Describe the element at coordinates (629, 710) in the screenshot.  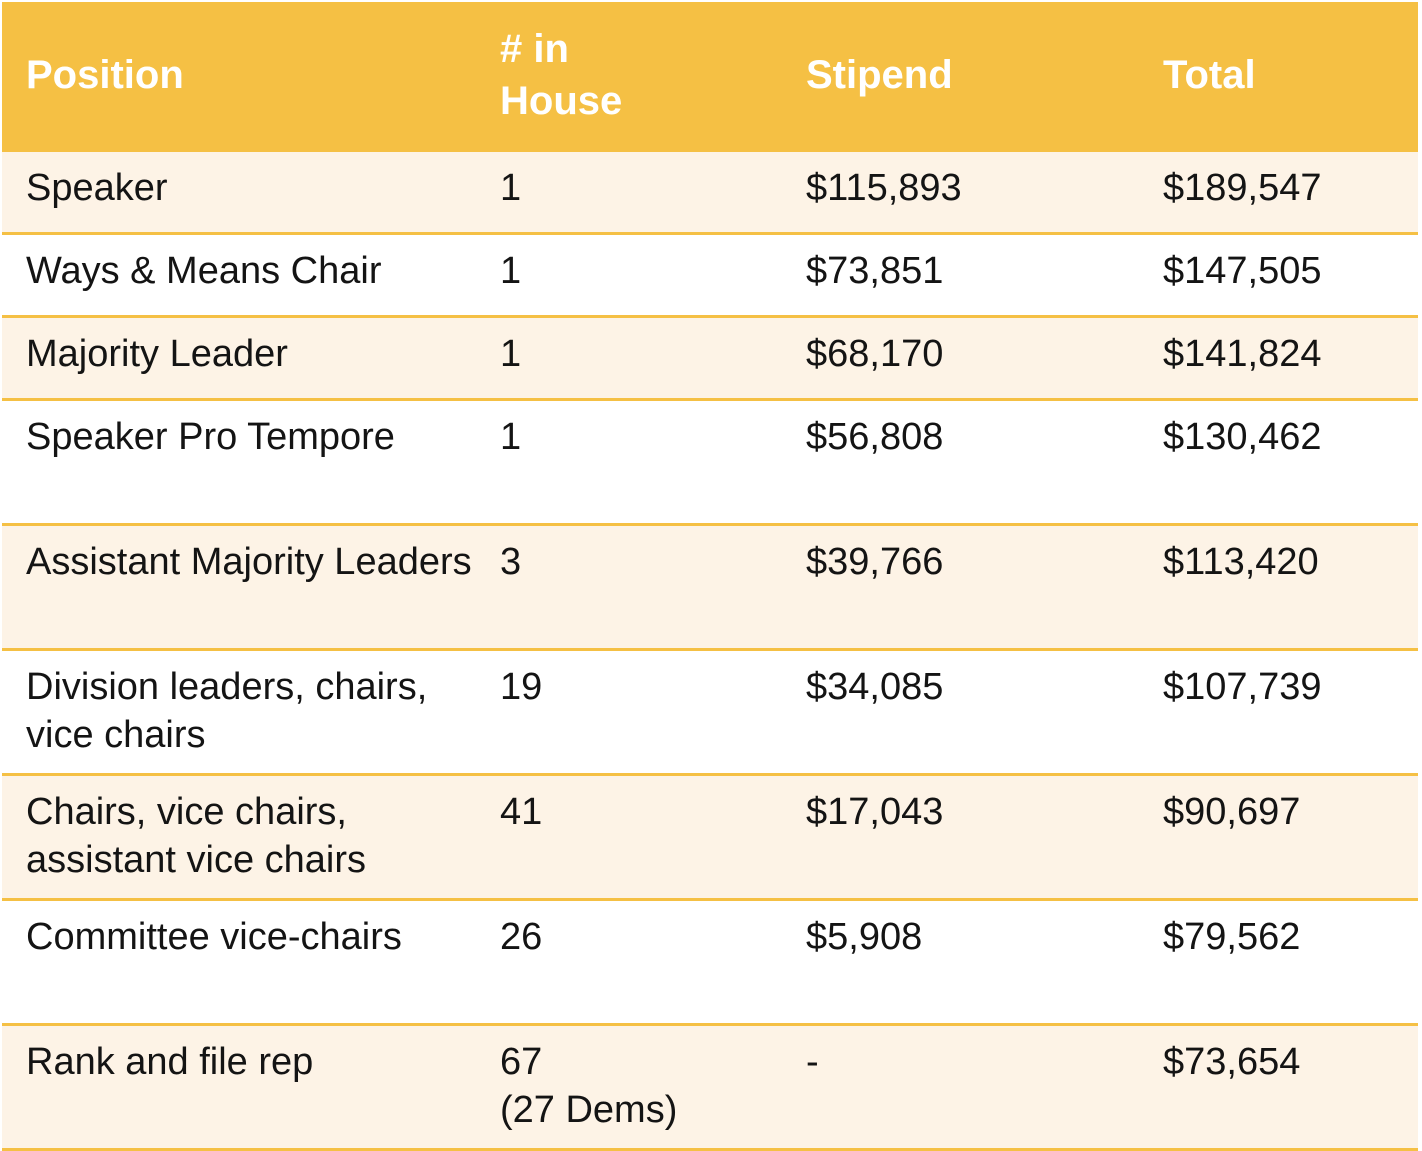
I see `cell-in-house: 19` at that location.